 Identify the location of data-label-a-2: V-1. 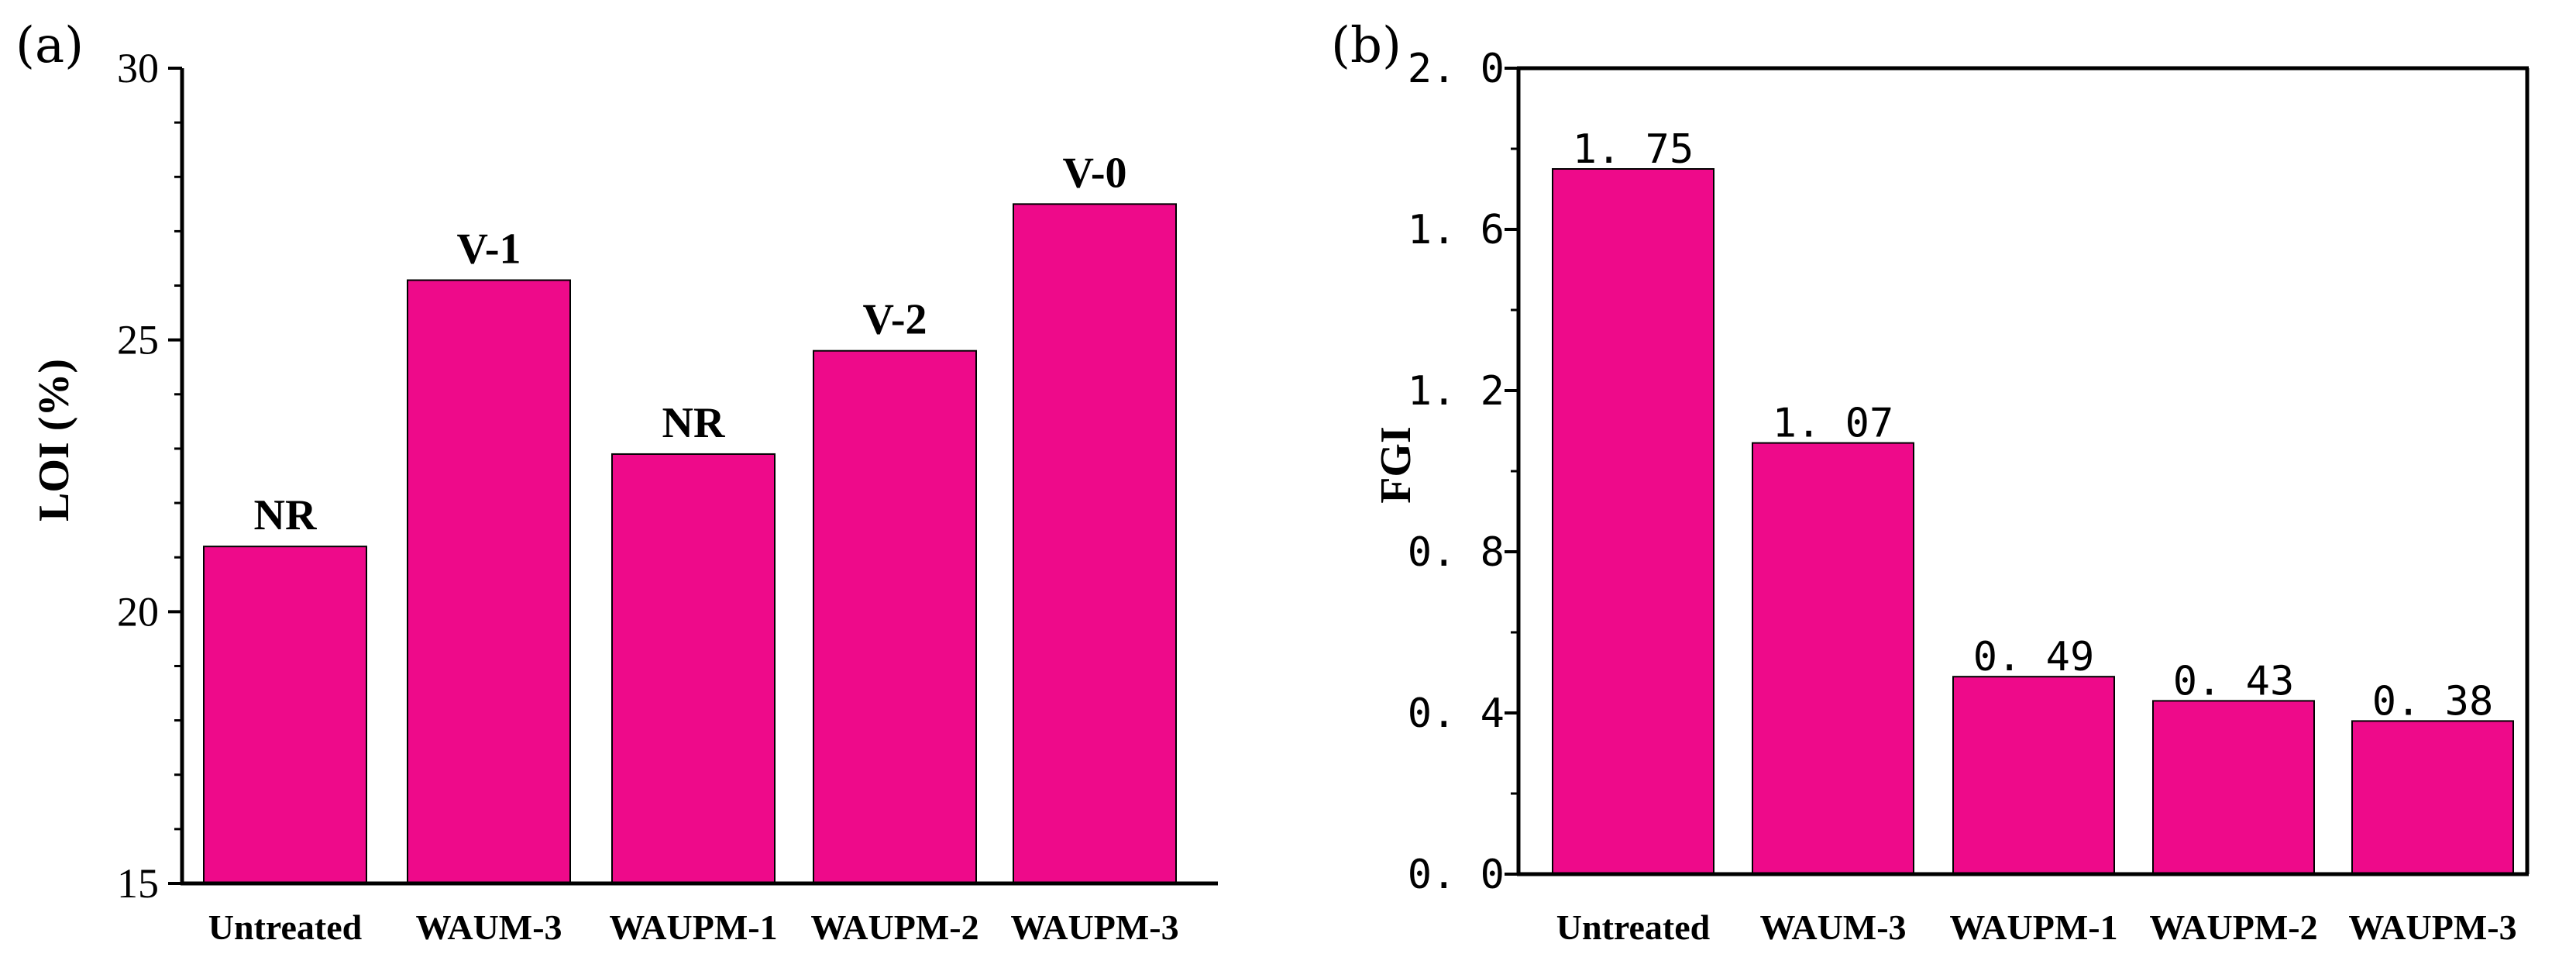
(489, 250).